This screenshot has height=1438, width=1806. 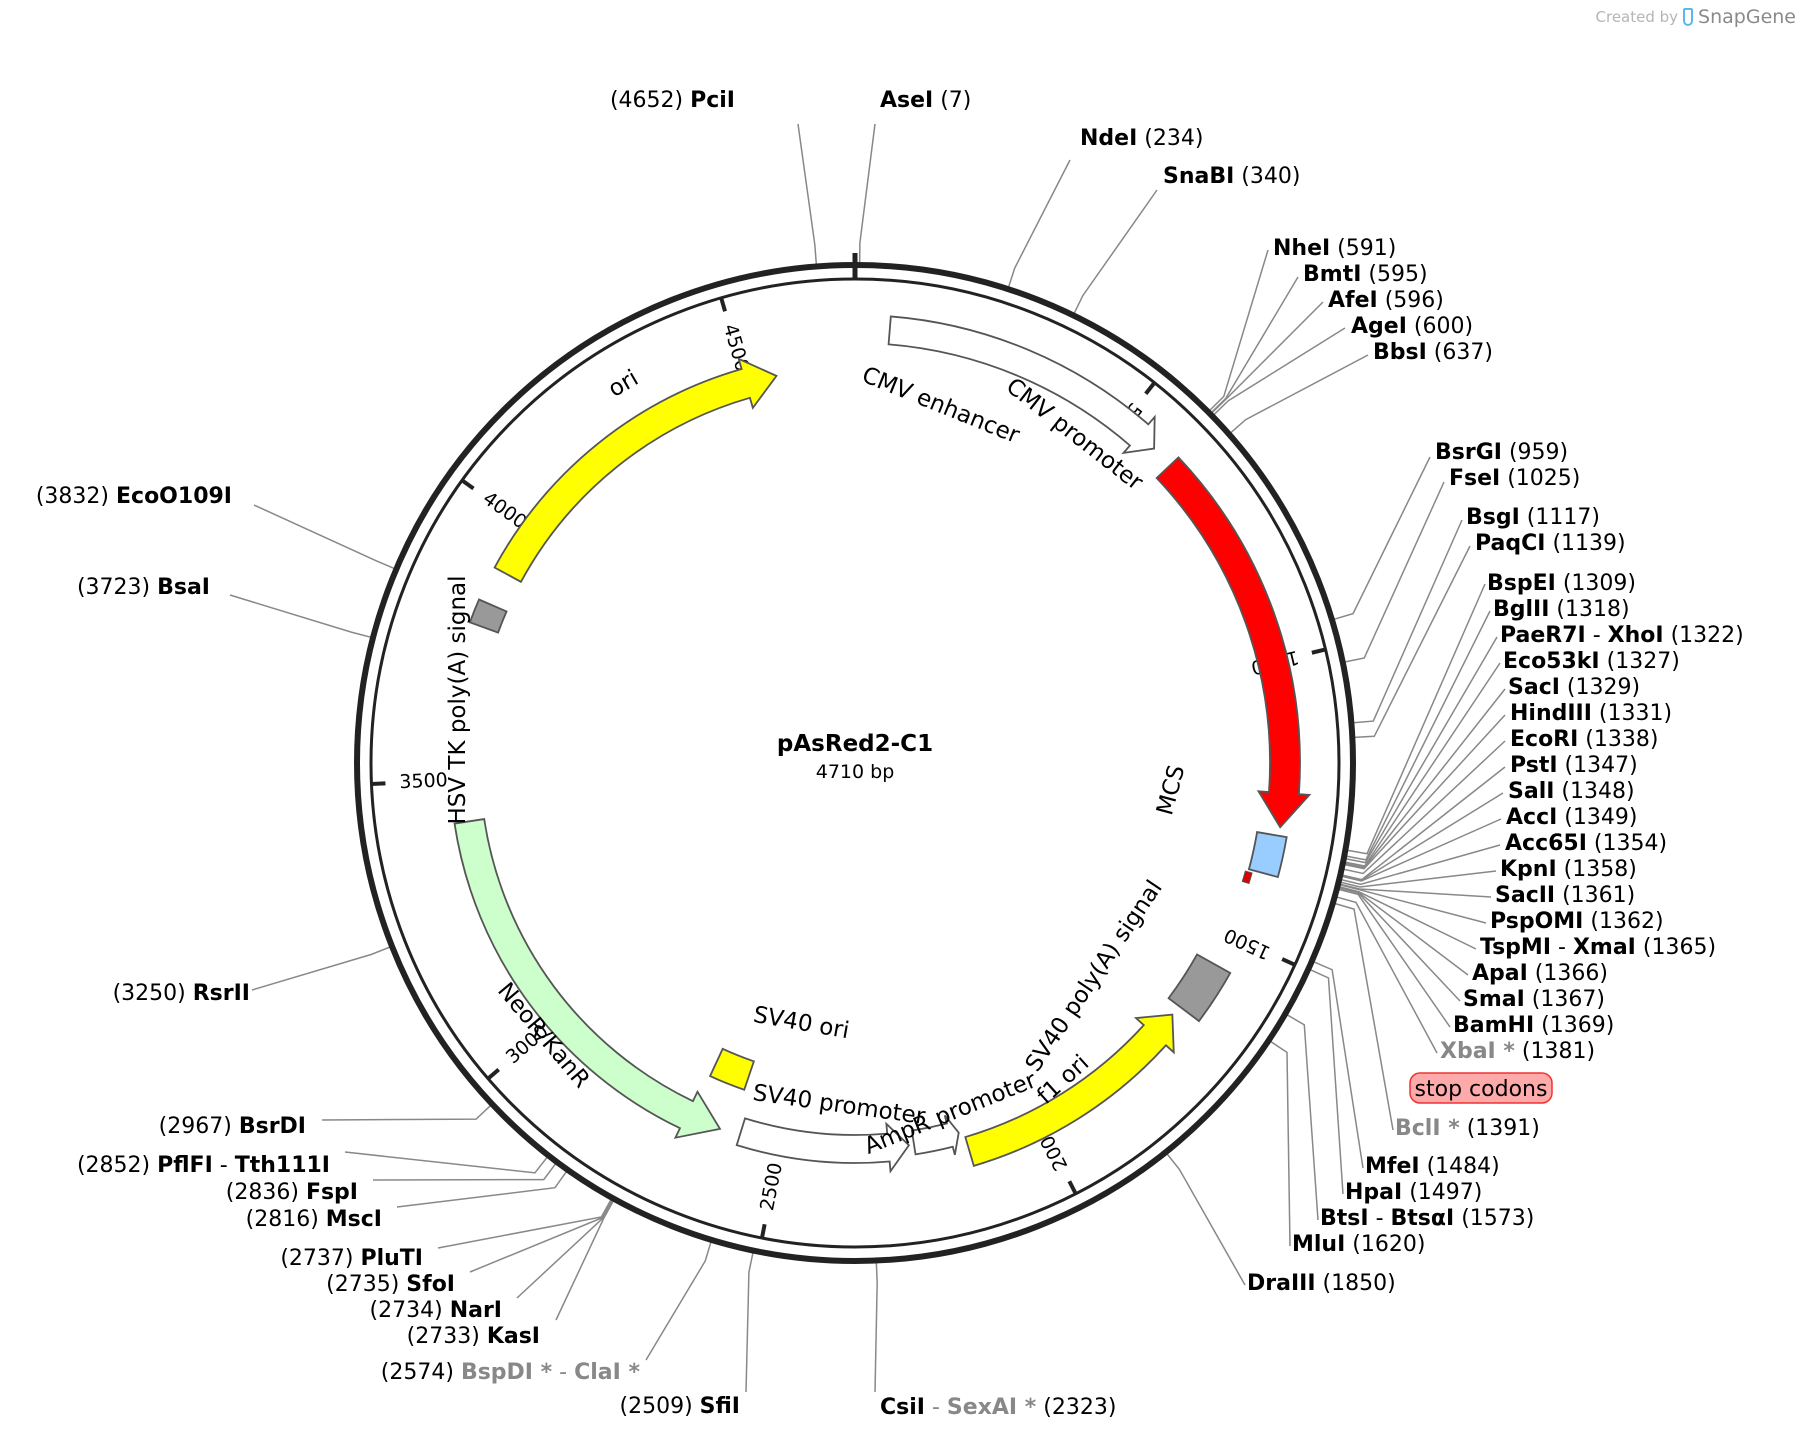 I want to click on feature-asred2-tail, so click(x=1247, y=877).